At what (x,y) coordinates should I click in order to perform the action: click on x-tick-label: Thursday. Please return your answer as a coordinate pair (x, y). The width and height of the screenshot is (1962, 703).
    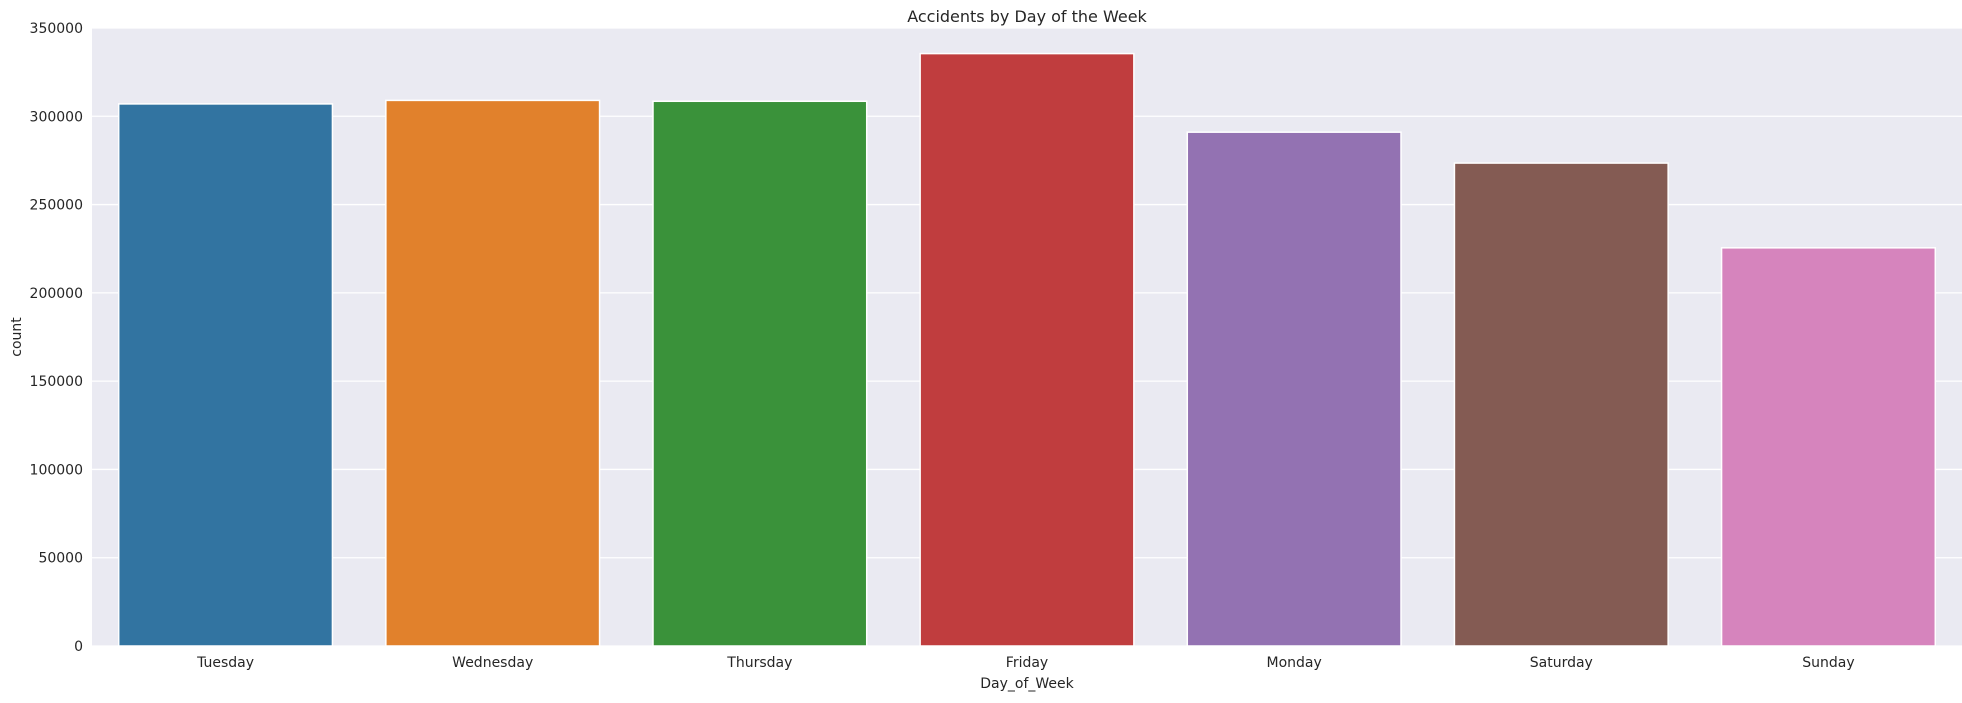
    Looking at the image, I should click on (759, 663).